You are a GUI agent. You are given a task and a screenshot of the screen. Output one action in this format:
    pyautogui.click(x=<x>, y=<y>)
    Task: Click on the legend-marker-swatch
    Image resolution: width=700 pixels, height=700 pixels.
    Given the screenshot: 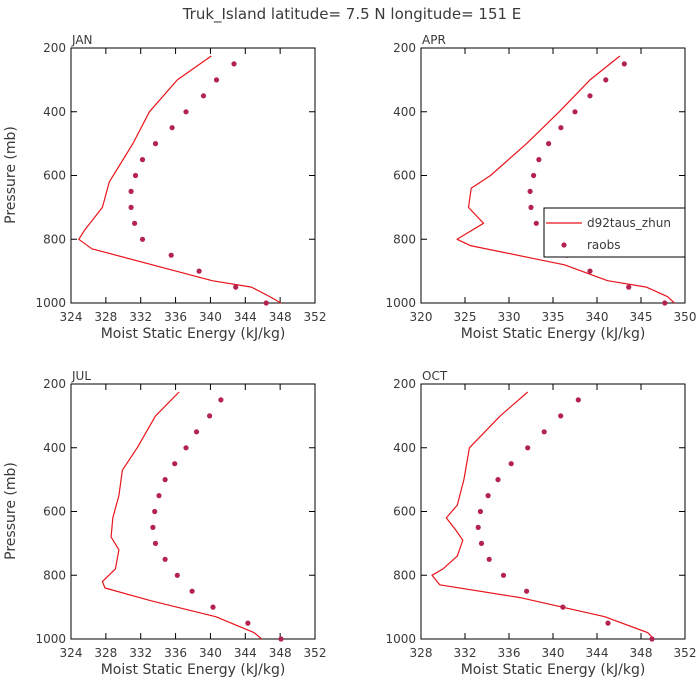 What is the action you would take?
    pyautogui.click(x=564, y=245)
    